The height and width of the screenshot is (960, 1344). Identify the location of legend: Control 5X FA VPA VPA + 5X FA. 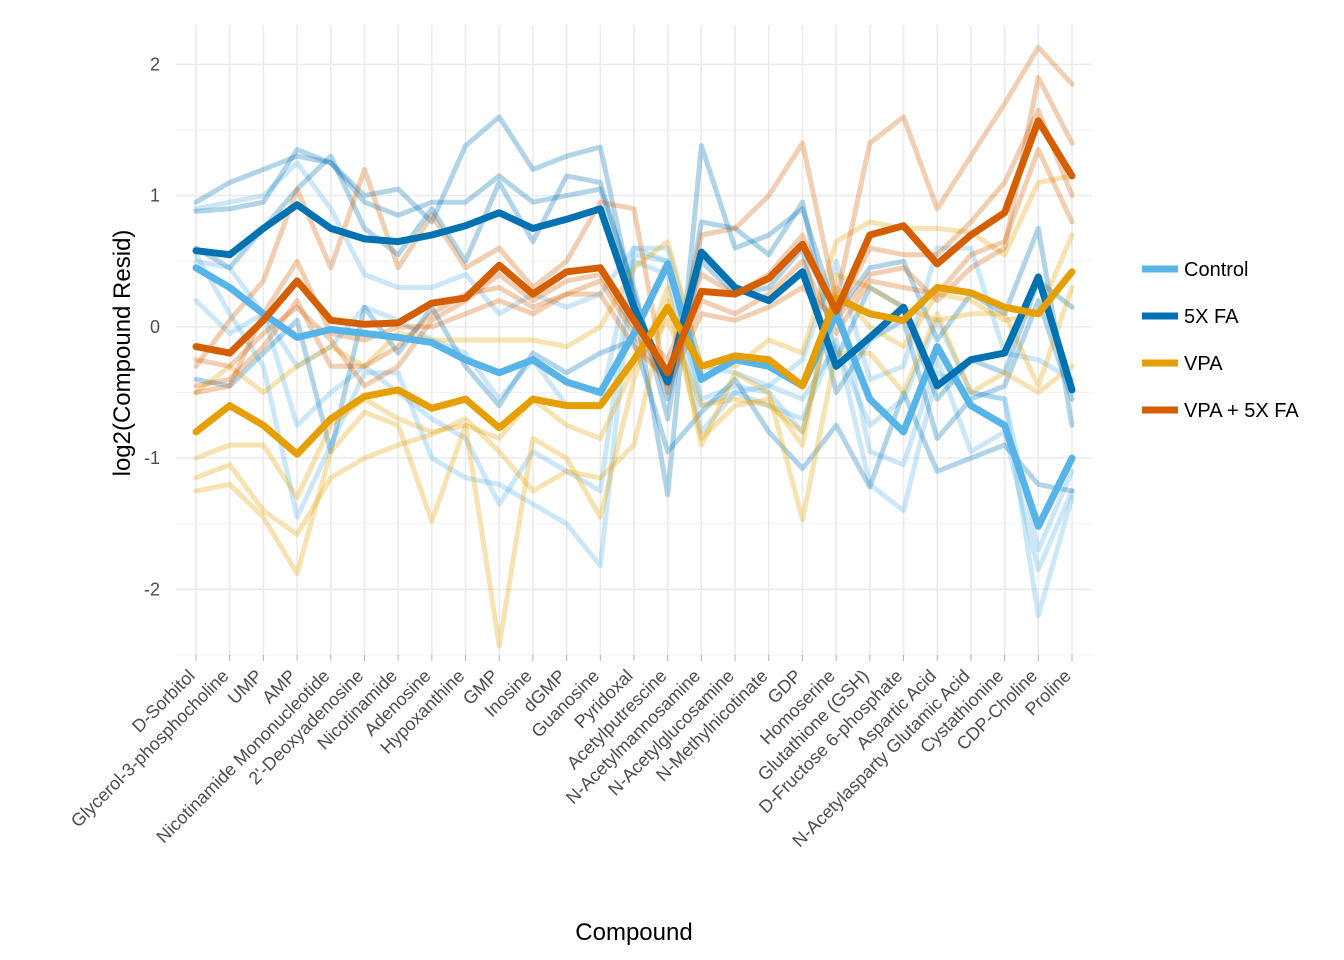
(1220, 340).